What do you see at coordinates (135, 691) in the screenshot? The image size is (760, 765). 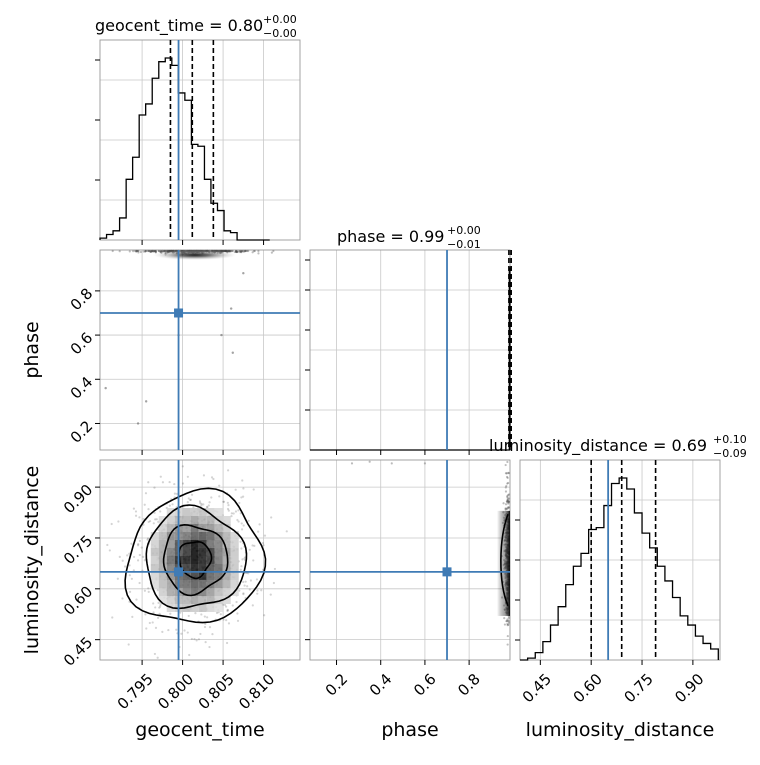 I see `x-tick-label-geocent-time: 0.795` at bounding box center [135, 691].